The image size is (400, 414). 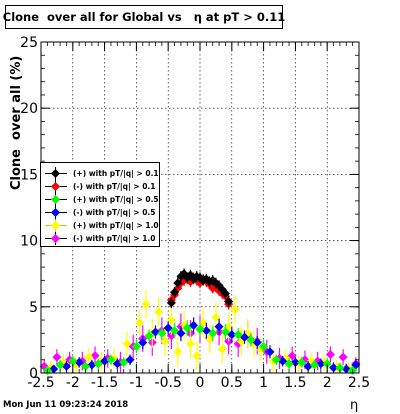 What do you see at coordinates (327, 383) in the screenshot?
I see `x-tick-label: 2` at bounding box center [327, 383].